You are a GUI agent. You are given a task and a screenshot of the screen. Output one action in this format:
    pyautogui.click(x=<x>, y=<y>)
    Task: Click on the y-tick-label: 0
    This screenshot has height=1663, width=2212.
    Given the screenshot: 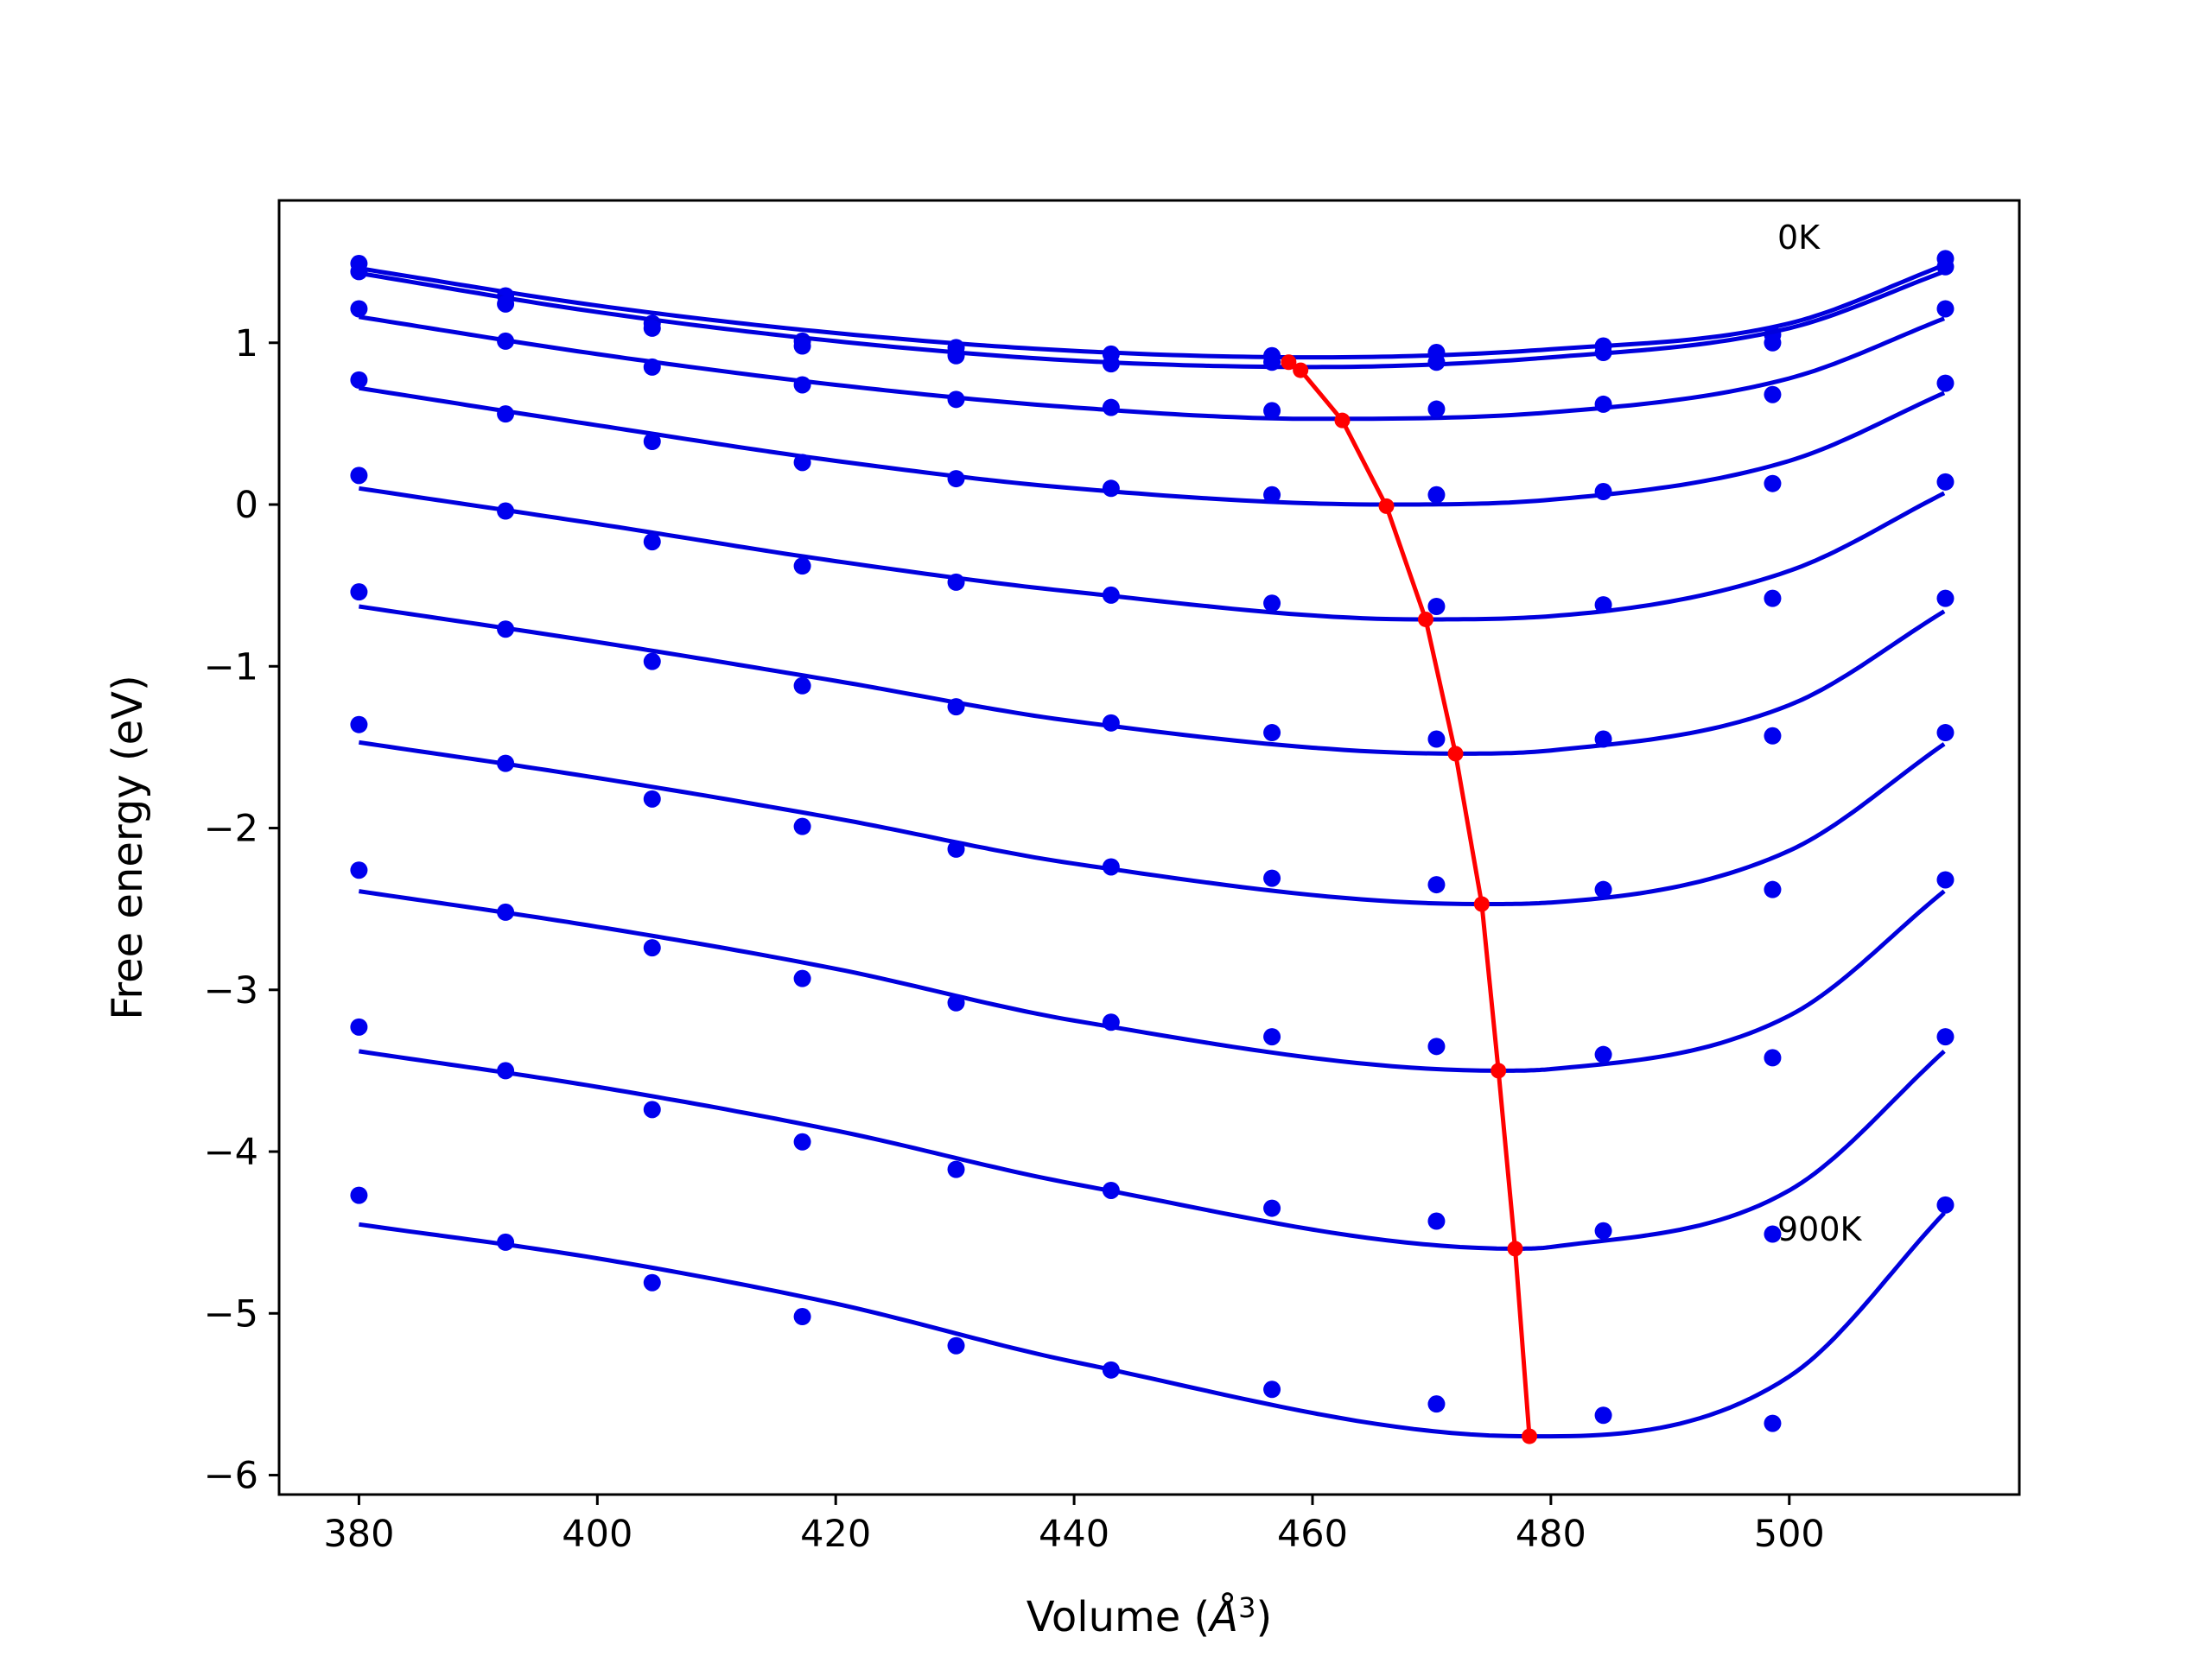 What is the action you would take?
    pyautogui.click(x=246, y=505)
    